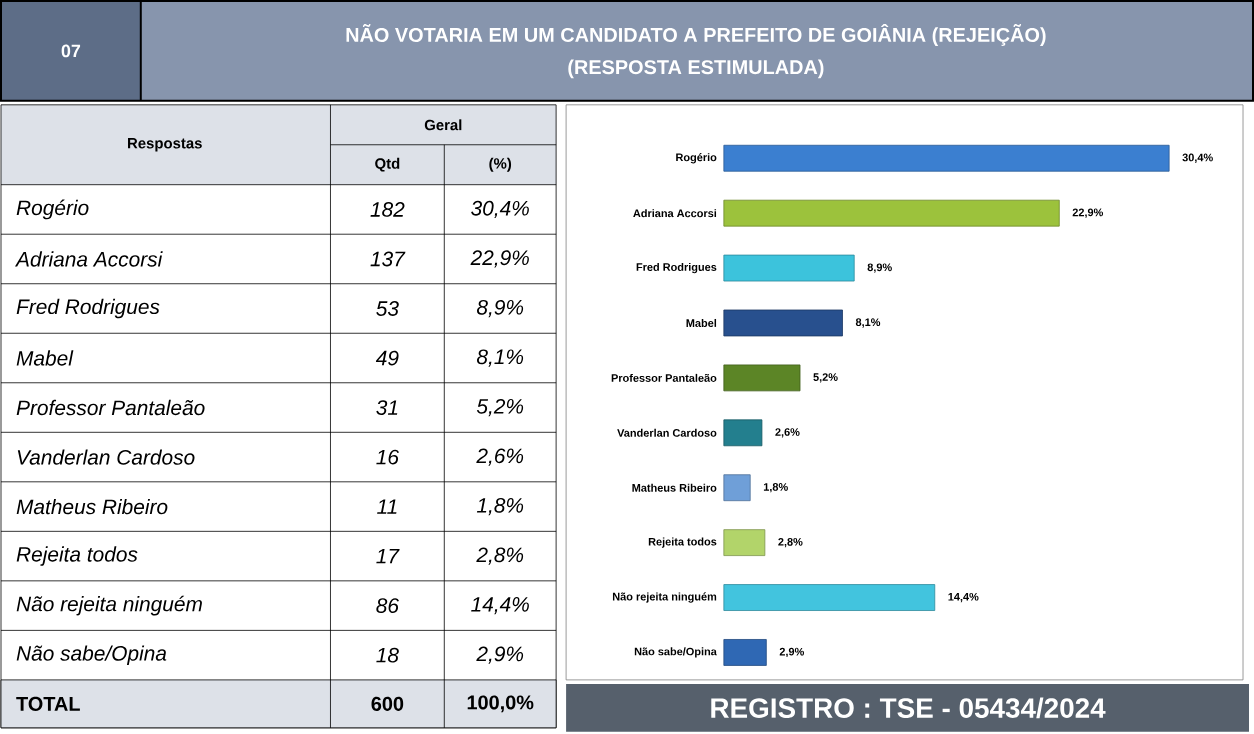 This screenshot has width=1254, height=734. I want to click on category-label: Rogério, so click(52, 209).